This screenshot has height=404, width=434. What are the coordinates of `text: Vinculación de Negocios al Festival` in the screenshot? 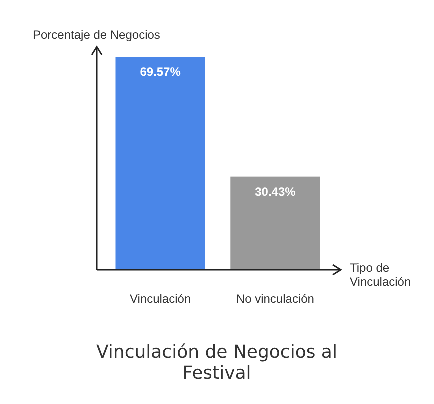 It's located at (217, 363).